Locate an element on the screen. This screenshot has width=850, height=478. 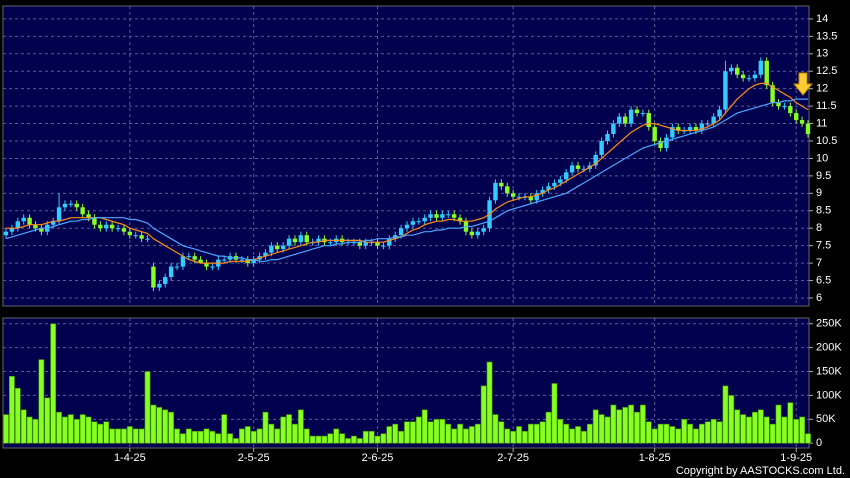
y-tick-label: 150K is located at coordinates (829, 371).